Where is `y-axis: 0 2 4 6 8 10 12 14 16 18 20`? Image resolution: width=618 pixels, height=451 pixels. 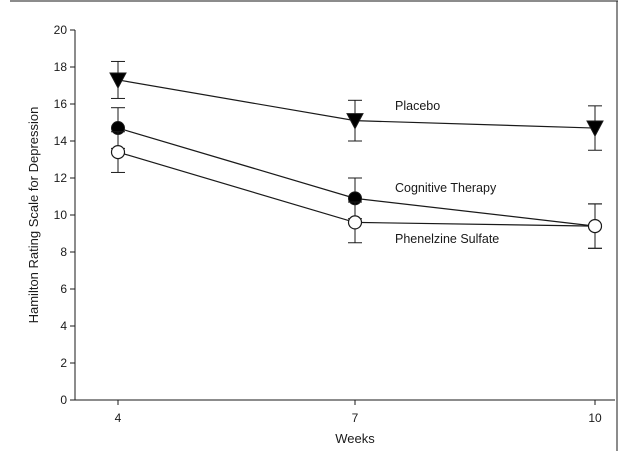 y-axis: 0 2 4 6 8 10 12 14 16 18 20 is located at coordinates (65, 215).